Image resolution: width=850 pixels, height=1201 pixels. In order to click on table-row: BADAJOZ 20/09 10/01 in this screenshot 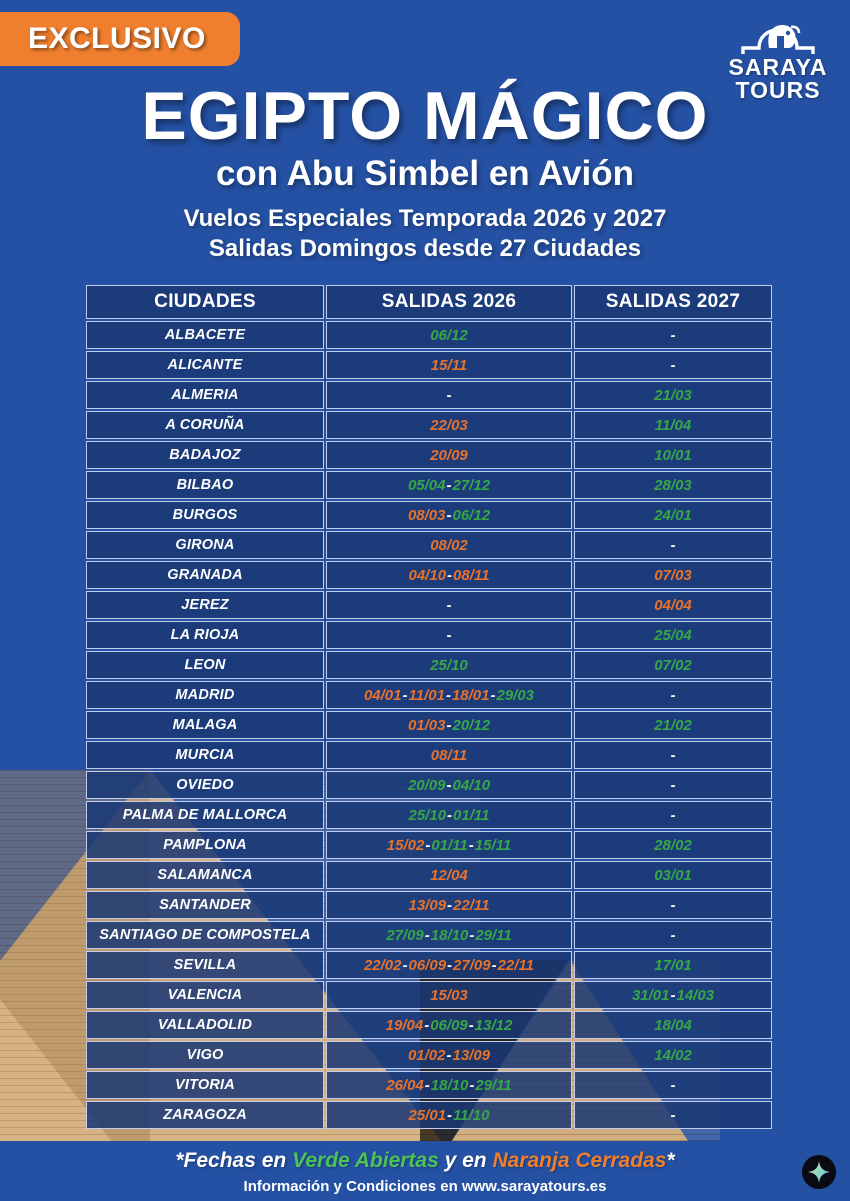, I will do `click(429, 455)`.